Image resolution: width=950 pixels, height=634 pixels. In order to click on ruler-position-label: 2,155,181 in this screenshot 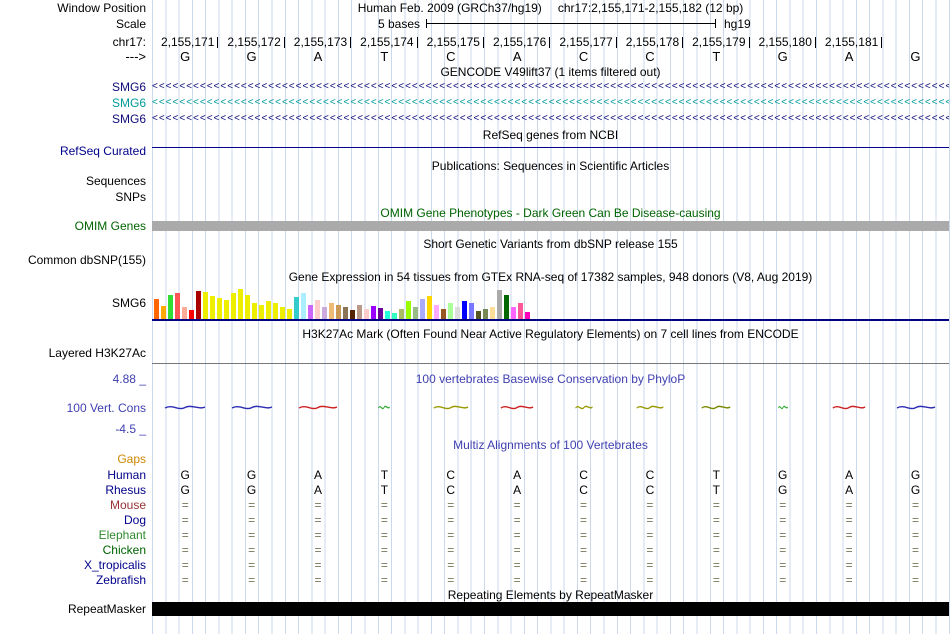, I will do `click(849, 42)`.